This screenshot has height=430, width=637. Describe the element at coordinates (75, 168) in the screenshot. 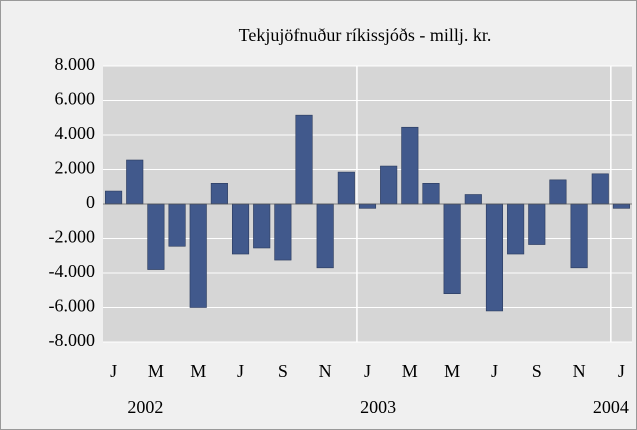

I see `y-tick-label: 2.000` at that location.